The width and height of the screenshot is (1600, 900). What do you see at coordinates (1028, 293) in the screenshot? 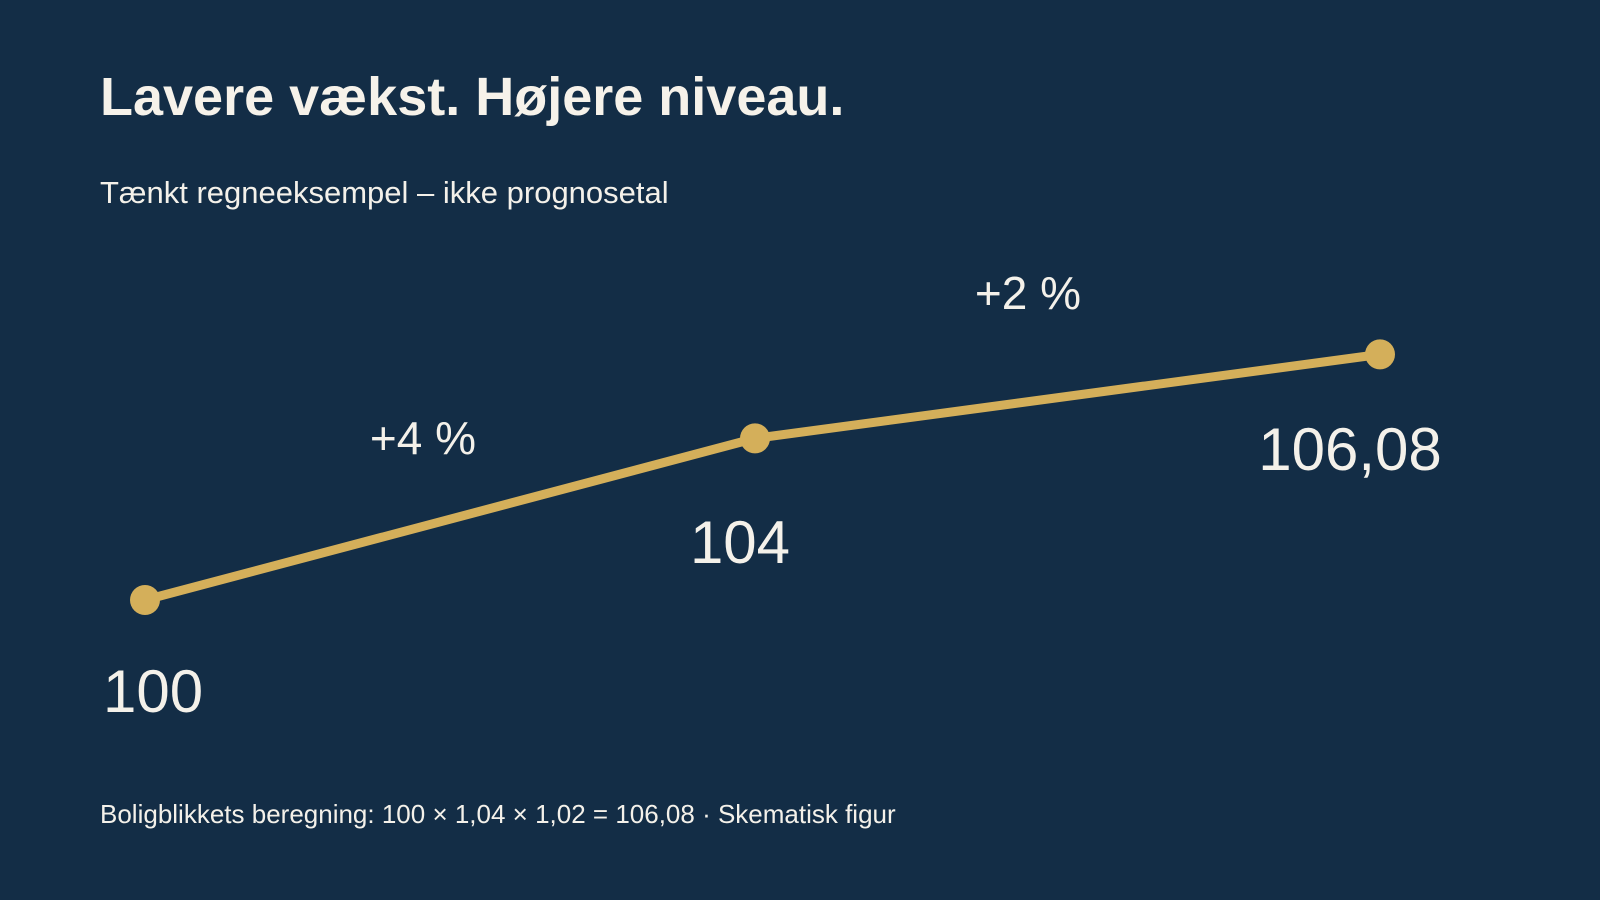
I see `growth-label-2: +2 %` at bounding box center [1028, 293].